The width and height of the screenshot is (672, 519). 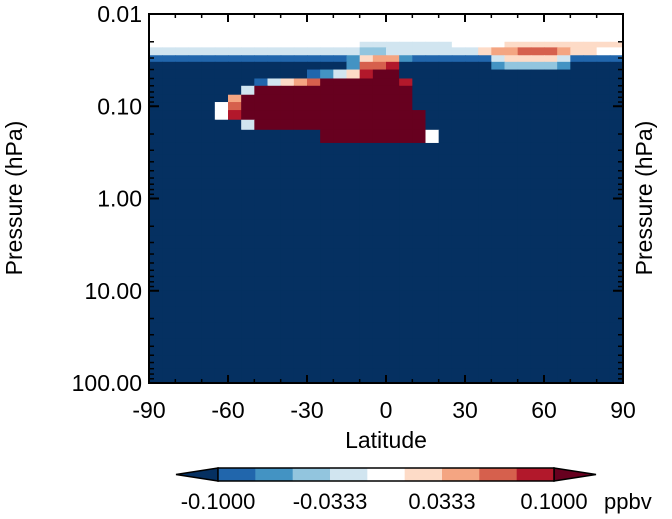 I want to click on colorbar-tick-labels: -0.1000 -0.0333 0.0333 0.1000, so click(x=384, y=501).